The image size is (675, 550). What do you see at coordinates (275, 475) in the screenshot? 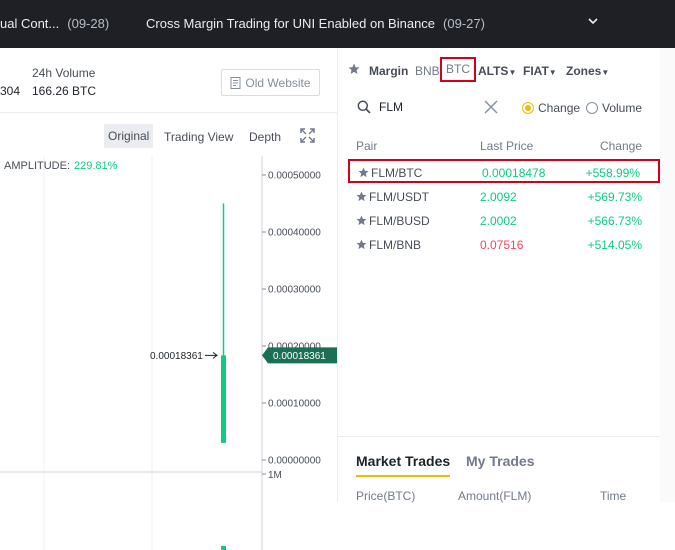
I see `volume-tick: 1M` at bounding box center [275, 475].